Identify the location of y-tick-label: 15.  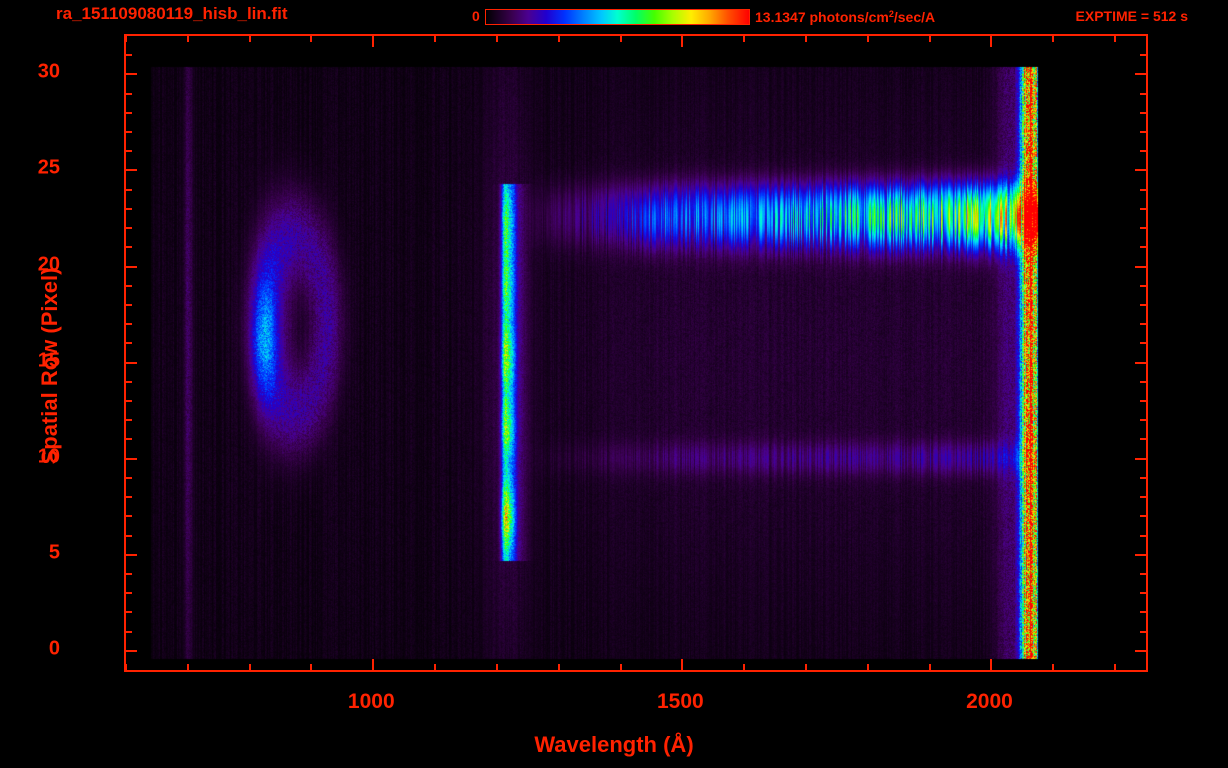
(48, 360).